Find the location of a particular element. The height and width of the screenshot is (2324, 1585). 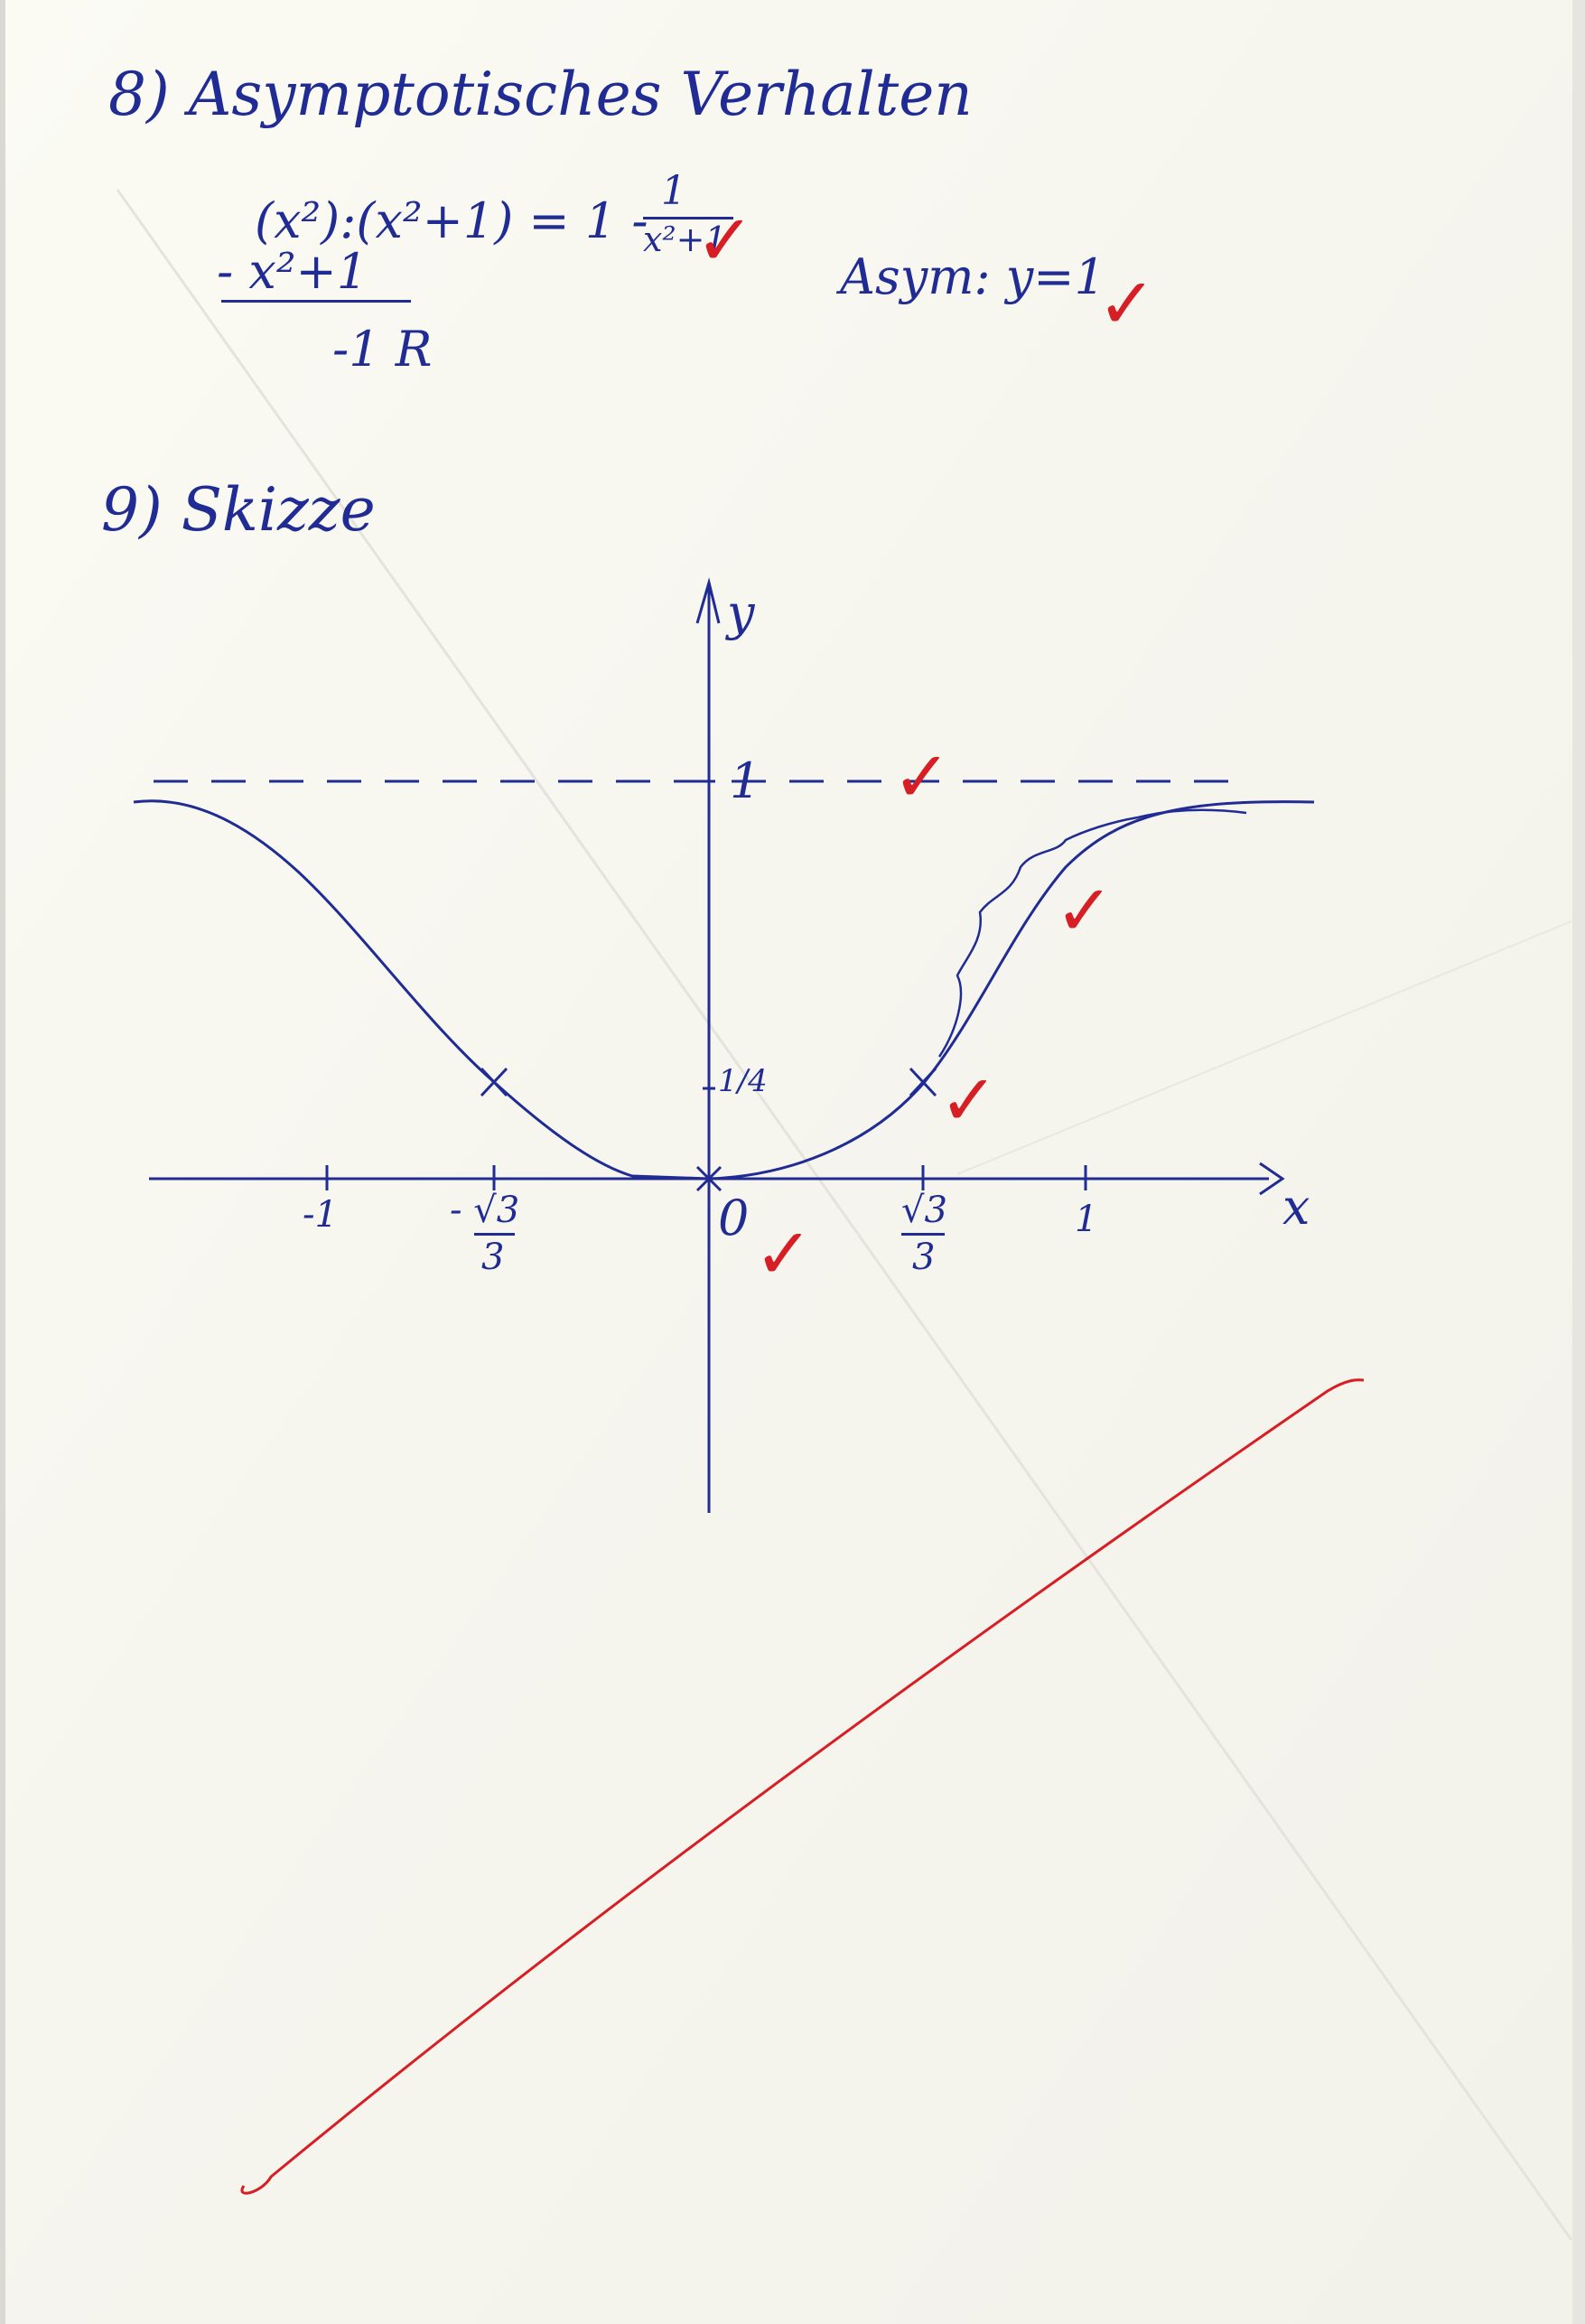

check-mark-curve: ✓ is located at coordinates (1084, 911).